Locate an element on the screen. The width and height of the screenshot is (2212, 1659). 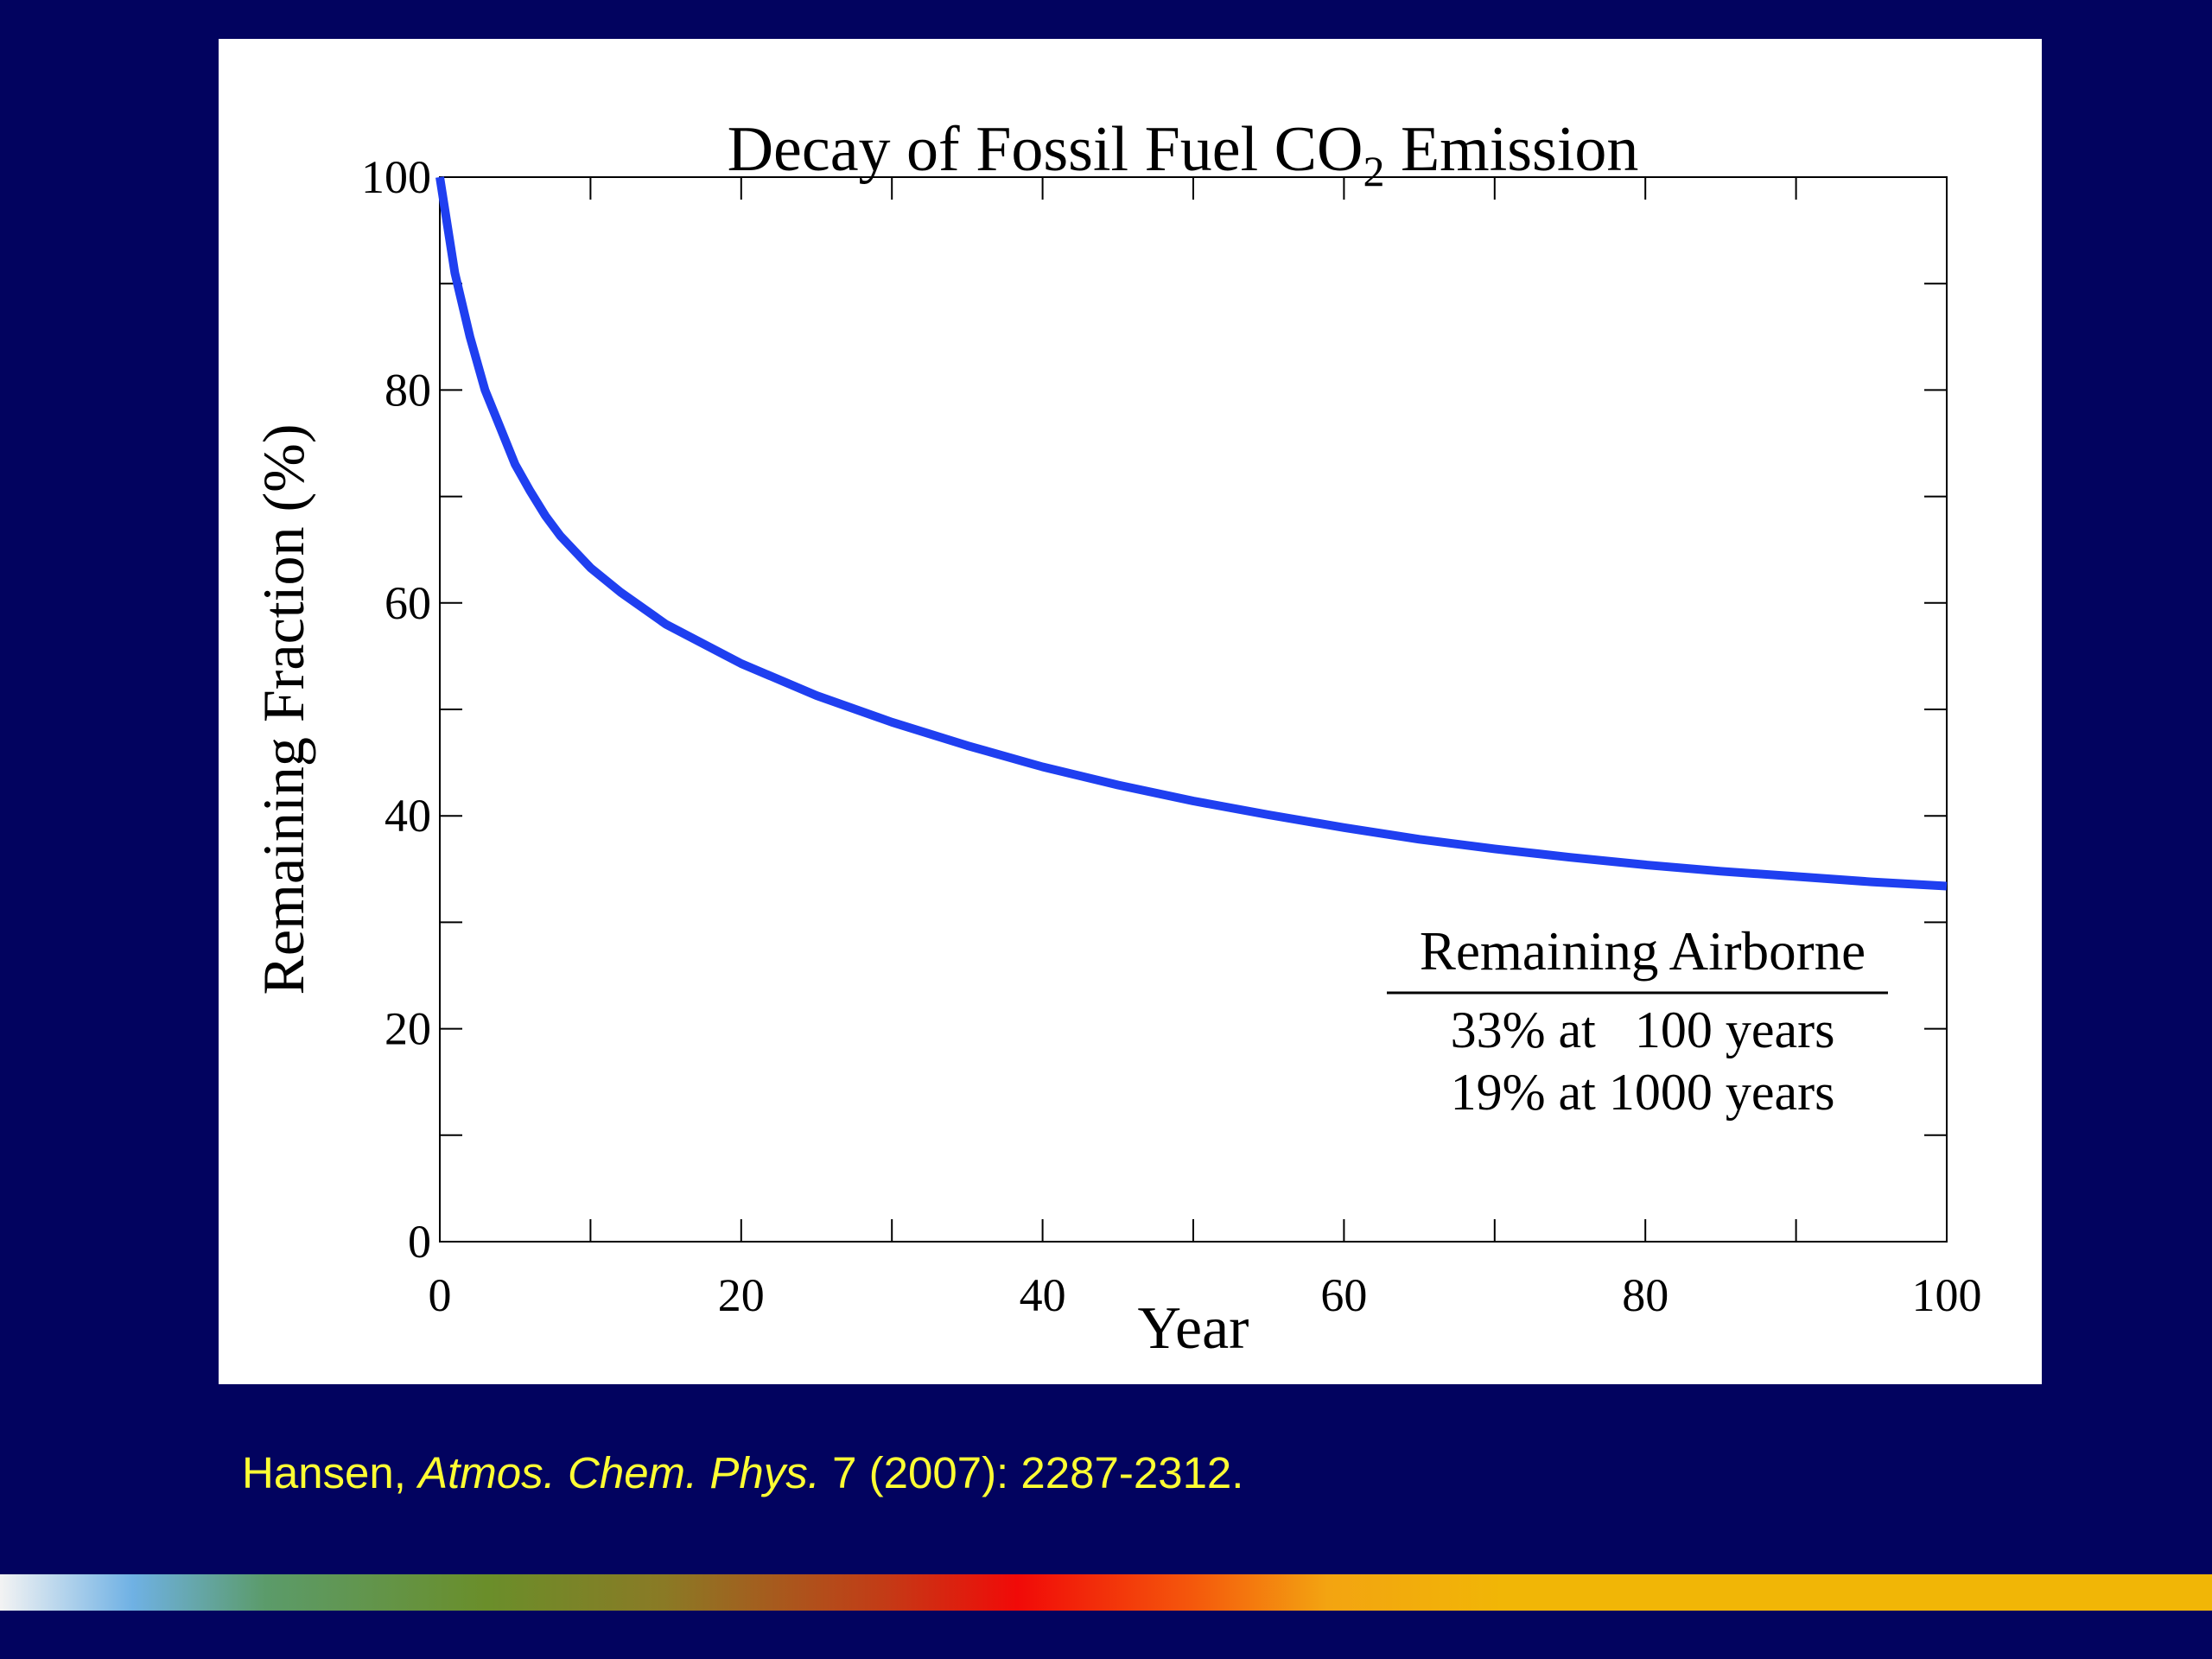
chart-title: Decay of Fossil Fuel CO2 Emission is located at coordinates (1183, 154).